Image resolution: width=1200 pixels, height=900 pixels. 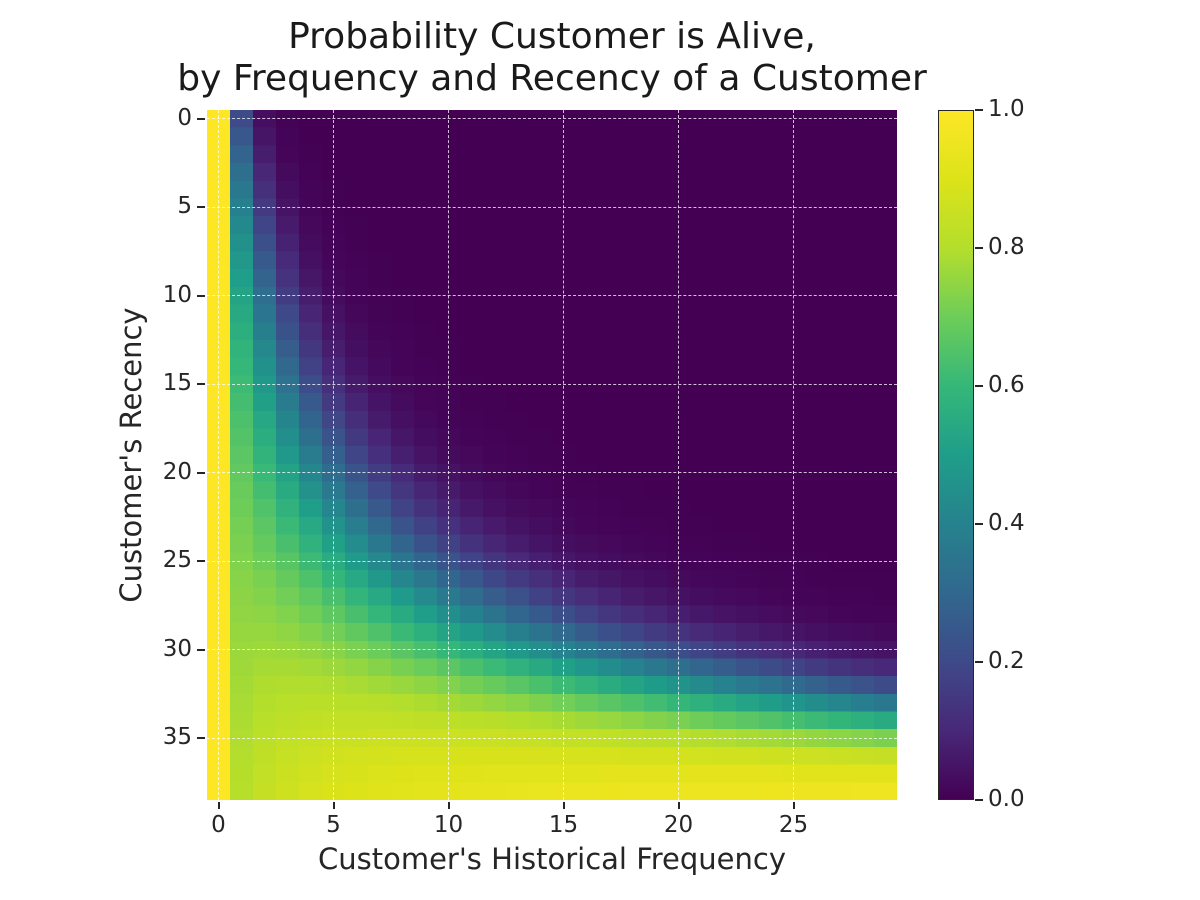 I want to click on colorbar-tick-label: 0.8, so click(x=1006, y=247).